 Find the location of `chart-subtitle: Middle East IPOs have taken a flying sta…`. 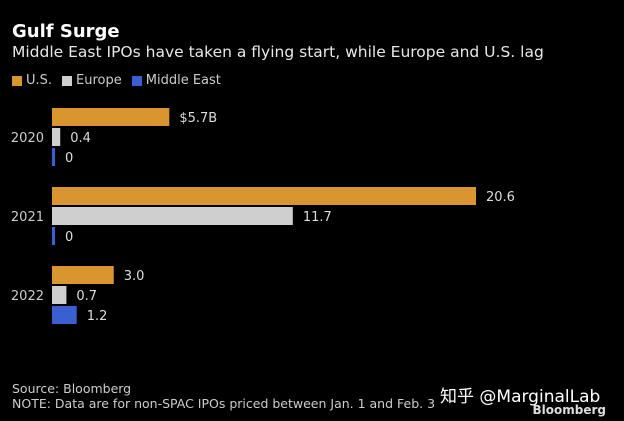

chart-subtitle: Middle East IPOs have taken a flying sta… is located at coordinates (278, 52).